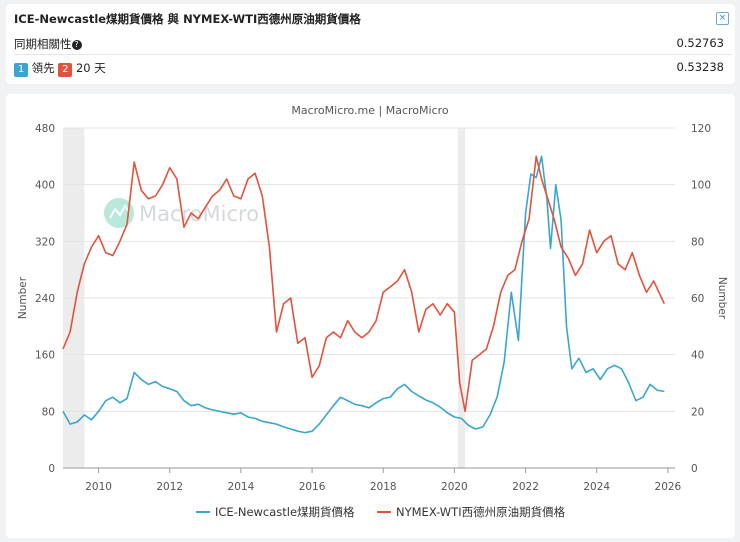 The height and width of the screenshot is (542, 740). Describe the element at coordinates (697, 412) in the screenshot. I see `y-right-tick-label: 20` at that location.